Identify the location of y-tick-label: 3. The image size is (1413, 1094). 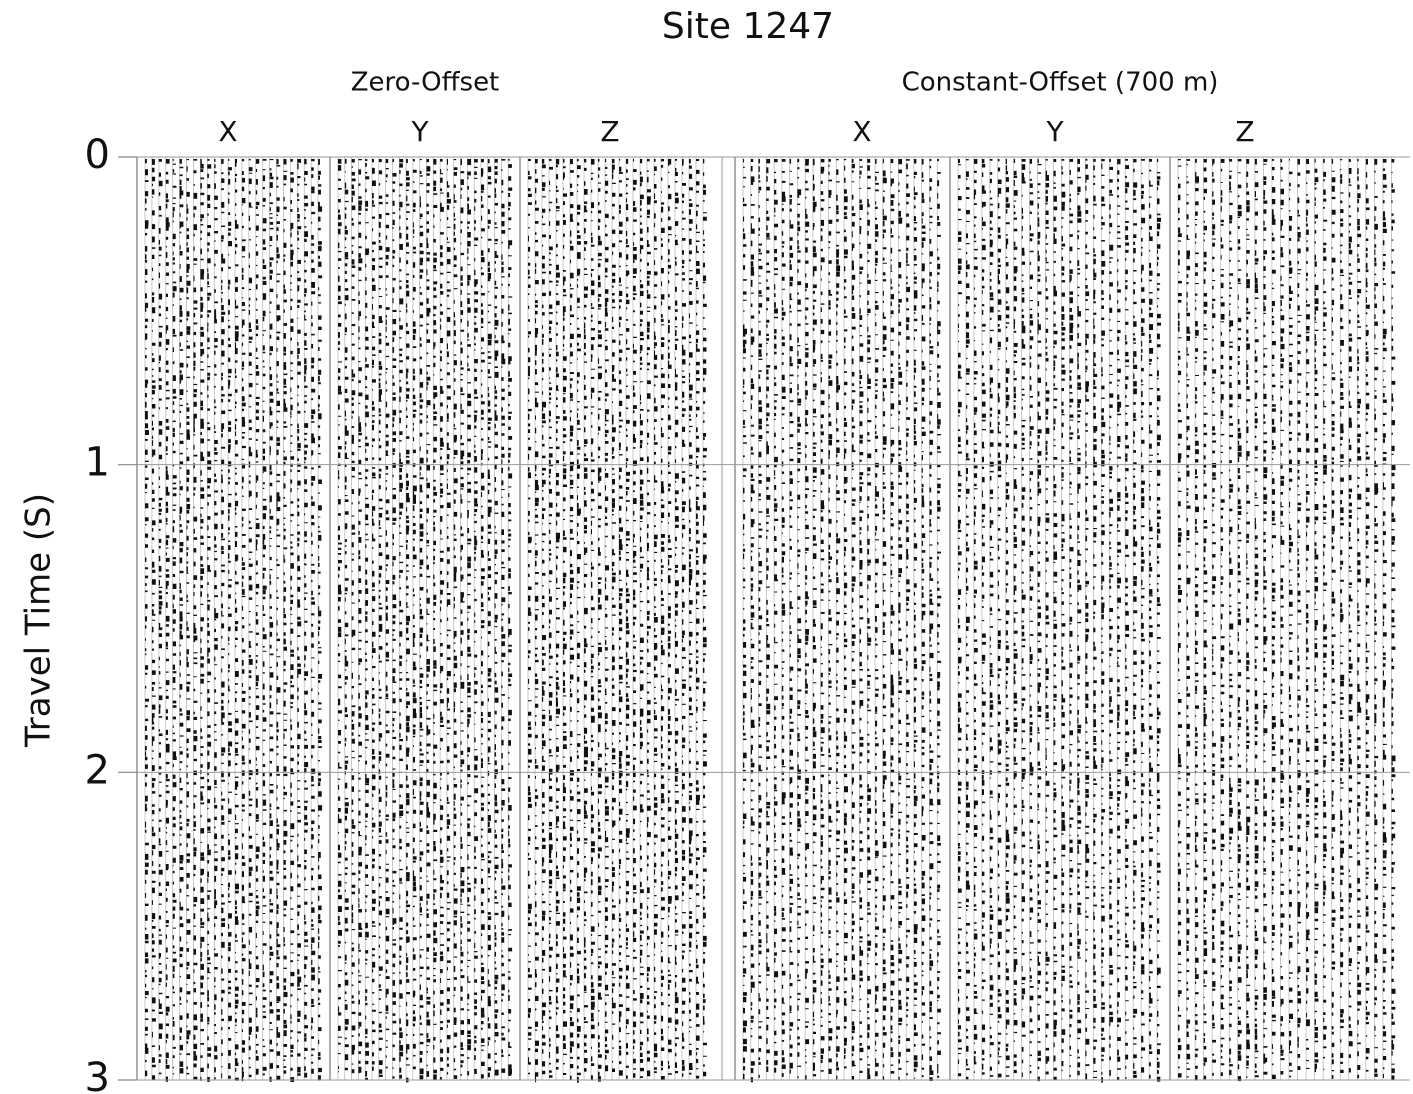
(97, 1074).